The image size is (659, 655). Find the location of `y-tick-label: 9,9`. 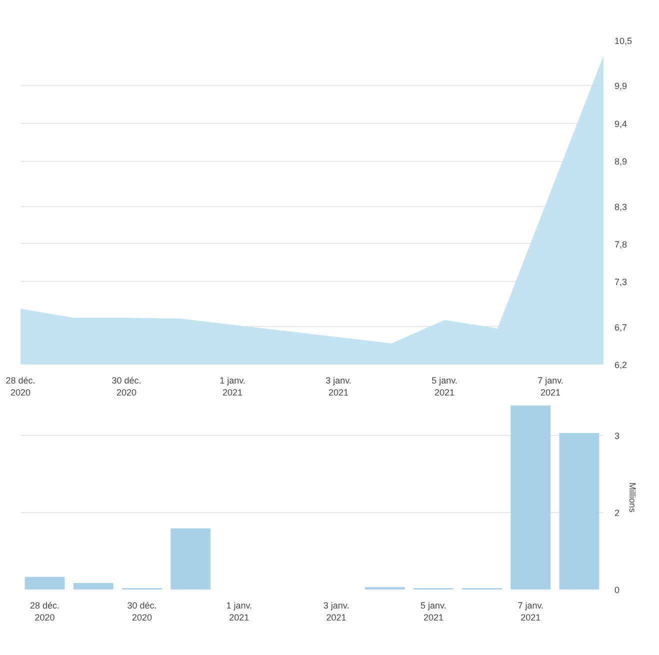

y-tick-label: 9,9 is located at coordinates (621, 86).